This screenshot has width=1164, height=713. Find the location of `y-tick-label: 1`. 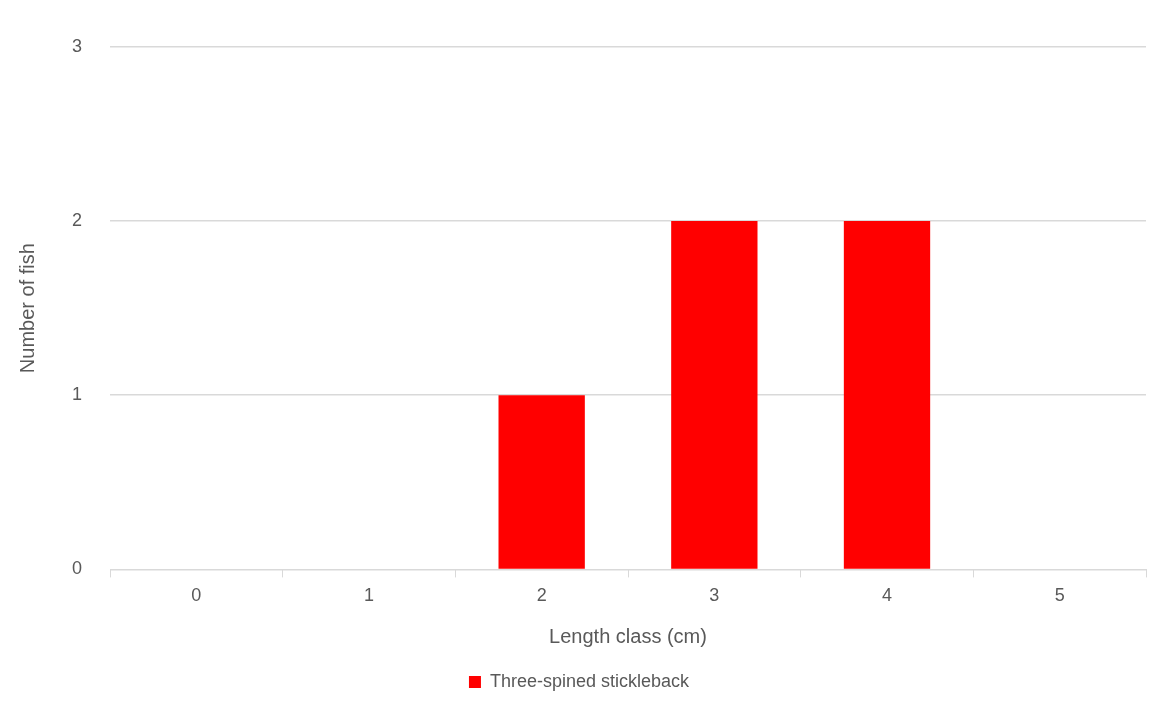

y-tick-label: 1 is located at coordinates (77, 394).